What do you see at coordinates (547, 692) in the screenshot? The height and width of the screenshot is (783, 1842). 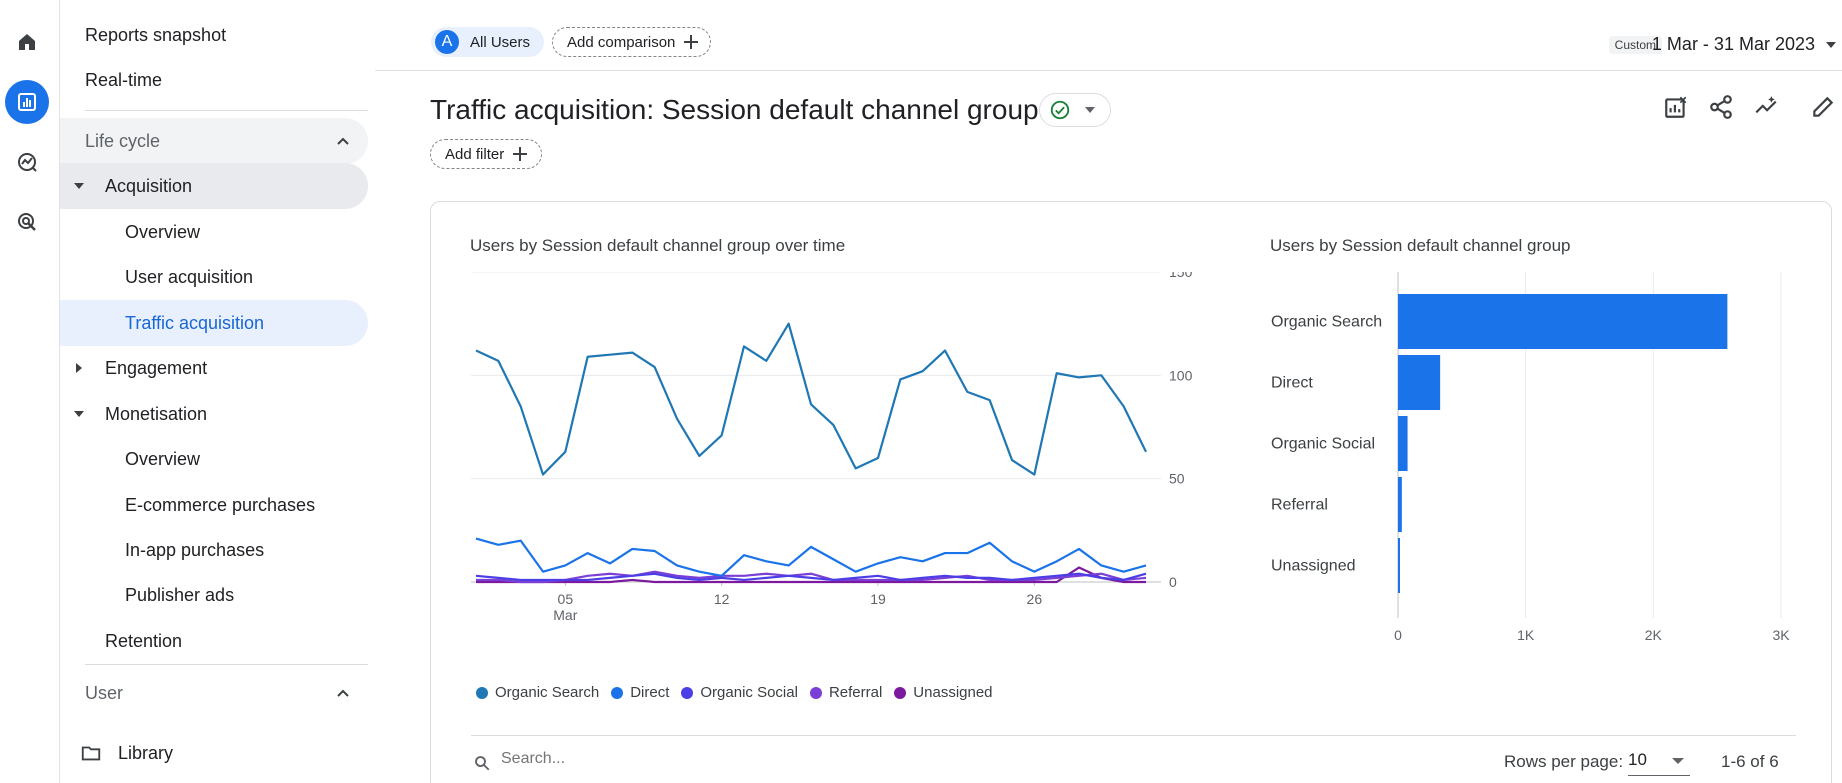 I see `legend-label: Organic Search` at bounding box center [547, 692].